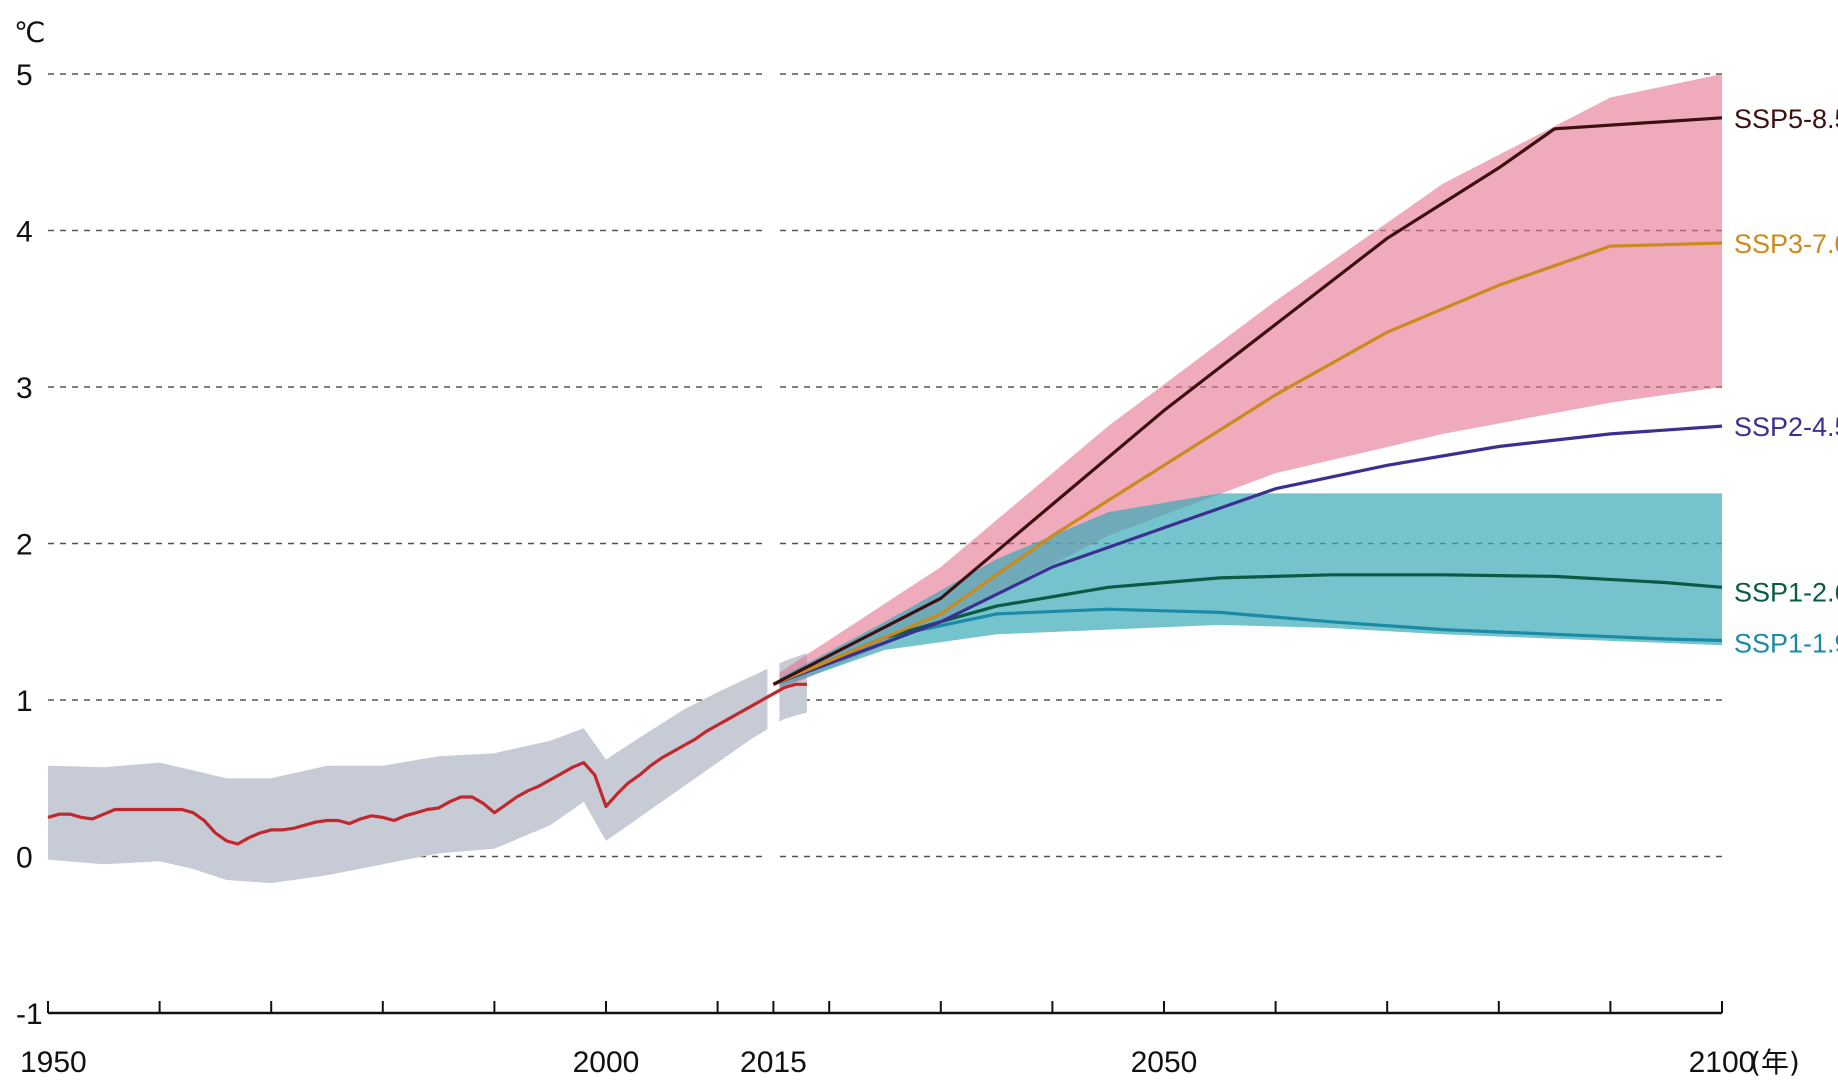  I want to click on y-tick-label: 2, so click(24, 545).